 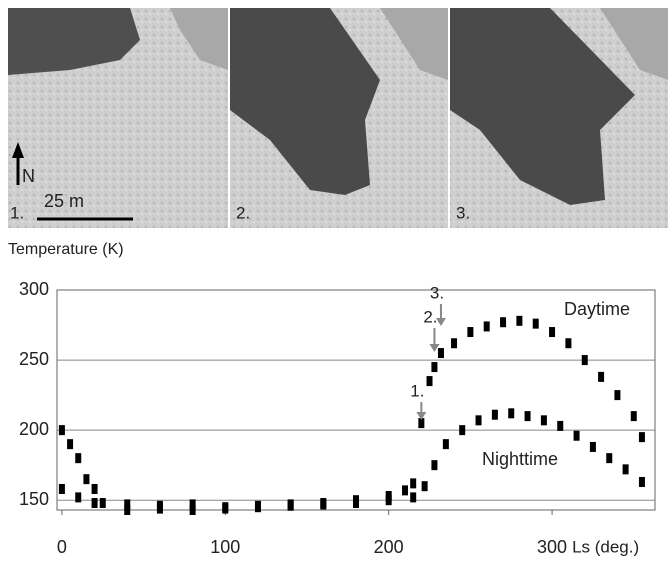 What do you see at coordinates (559, 118) in the screenshot?
I see `panel-3: 3.` at bounding box center [559, 118].